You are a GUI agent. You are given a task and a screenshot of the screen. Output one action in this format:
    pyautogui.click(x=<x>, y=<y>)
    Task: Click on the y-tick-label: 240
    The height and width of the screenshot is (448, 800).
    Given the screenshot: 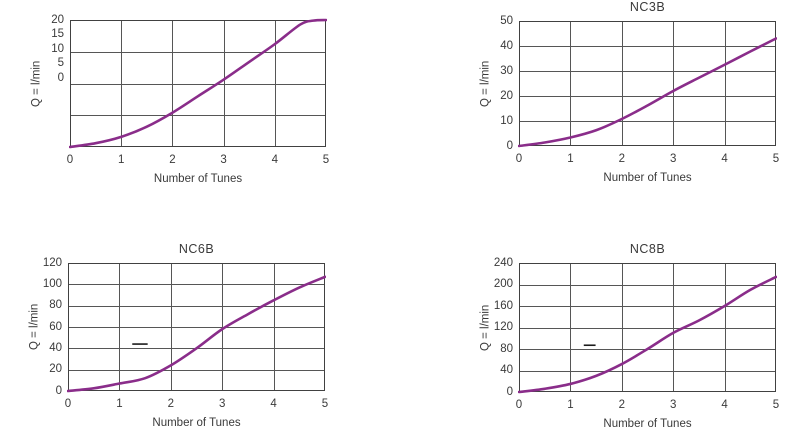 What is the action you would take?
    pyautogui.click(x=503, y=262)
    